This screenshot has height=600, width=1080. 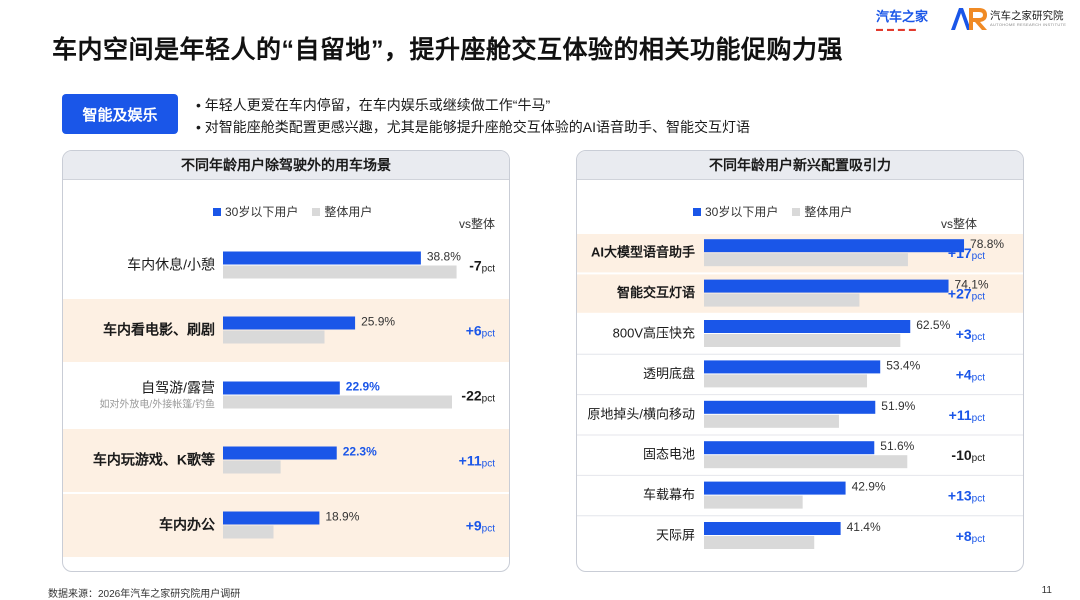 What do you see at coordinates (373, 105) in the screenshot?
I see `bullet-item: • 年轻人更爱在车内停留，在车内娱乐或继续做工作“牛马”` at bounding box center [373, 105].